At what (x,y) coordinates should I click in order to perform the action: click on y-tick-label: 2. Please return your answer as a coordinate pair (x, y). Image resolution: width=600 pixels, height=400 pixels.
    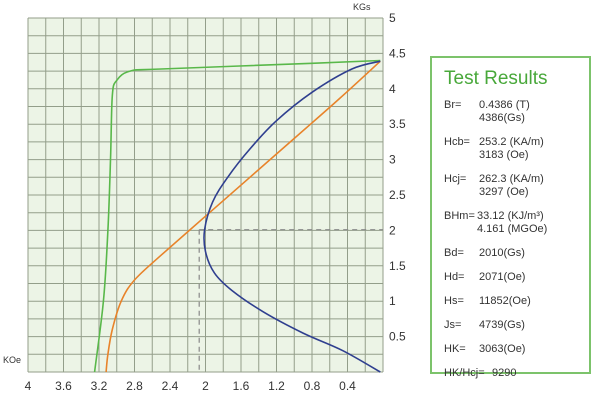
    Looking at the image, I should click on (392, 230).